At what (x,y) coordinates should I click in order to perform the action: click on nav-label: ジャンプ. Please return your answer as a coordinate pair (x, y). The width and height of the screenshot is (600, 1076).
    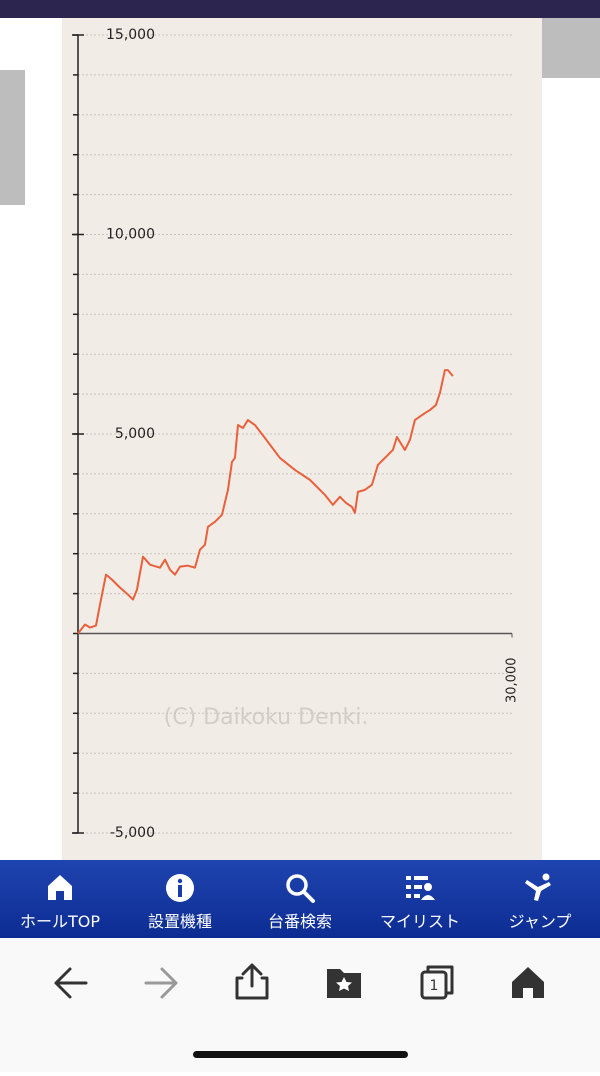
    Looking at the image, I should click on (540, 921).